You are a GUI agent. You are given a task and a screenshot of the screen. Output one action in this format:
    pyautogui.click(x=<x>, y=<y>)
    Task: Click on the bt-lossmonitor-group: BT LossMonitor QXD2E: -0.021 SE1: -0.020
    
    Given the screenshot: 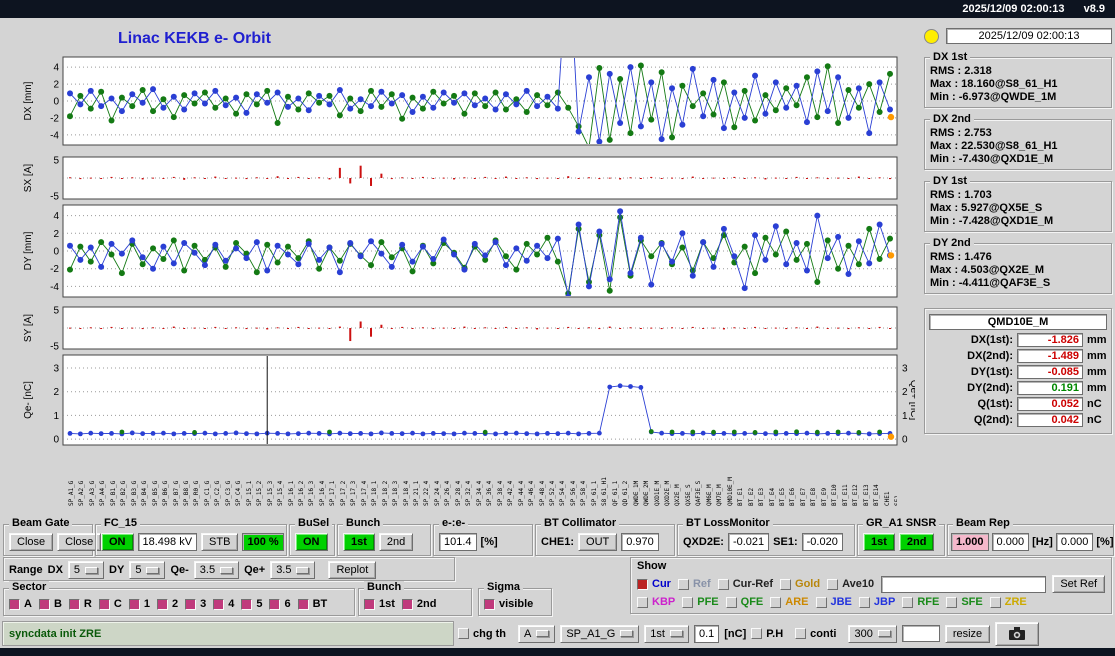 What is the action you would take?
    pyautogui.click(x=766, y=536)
    